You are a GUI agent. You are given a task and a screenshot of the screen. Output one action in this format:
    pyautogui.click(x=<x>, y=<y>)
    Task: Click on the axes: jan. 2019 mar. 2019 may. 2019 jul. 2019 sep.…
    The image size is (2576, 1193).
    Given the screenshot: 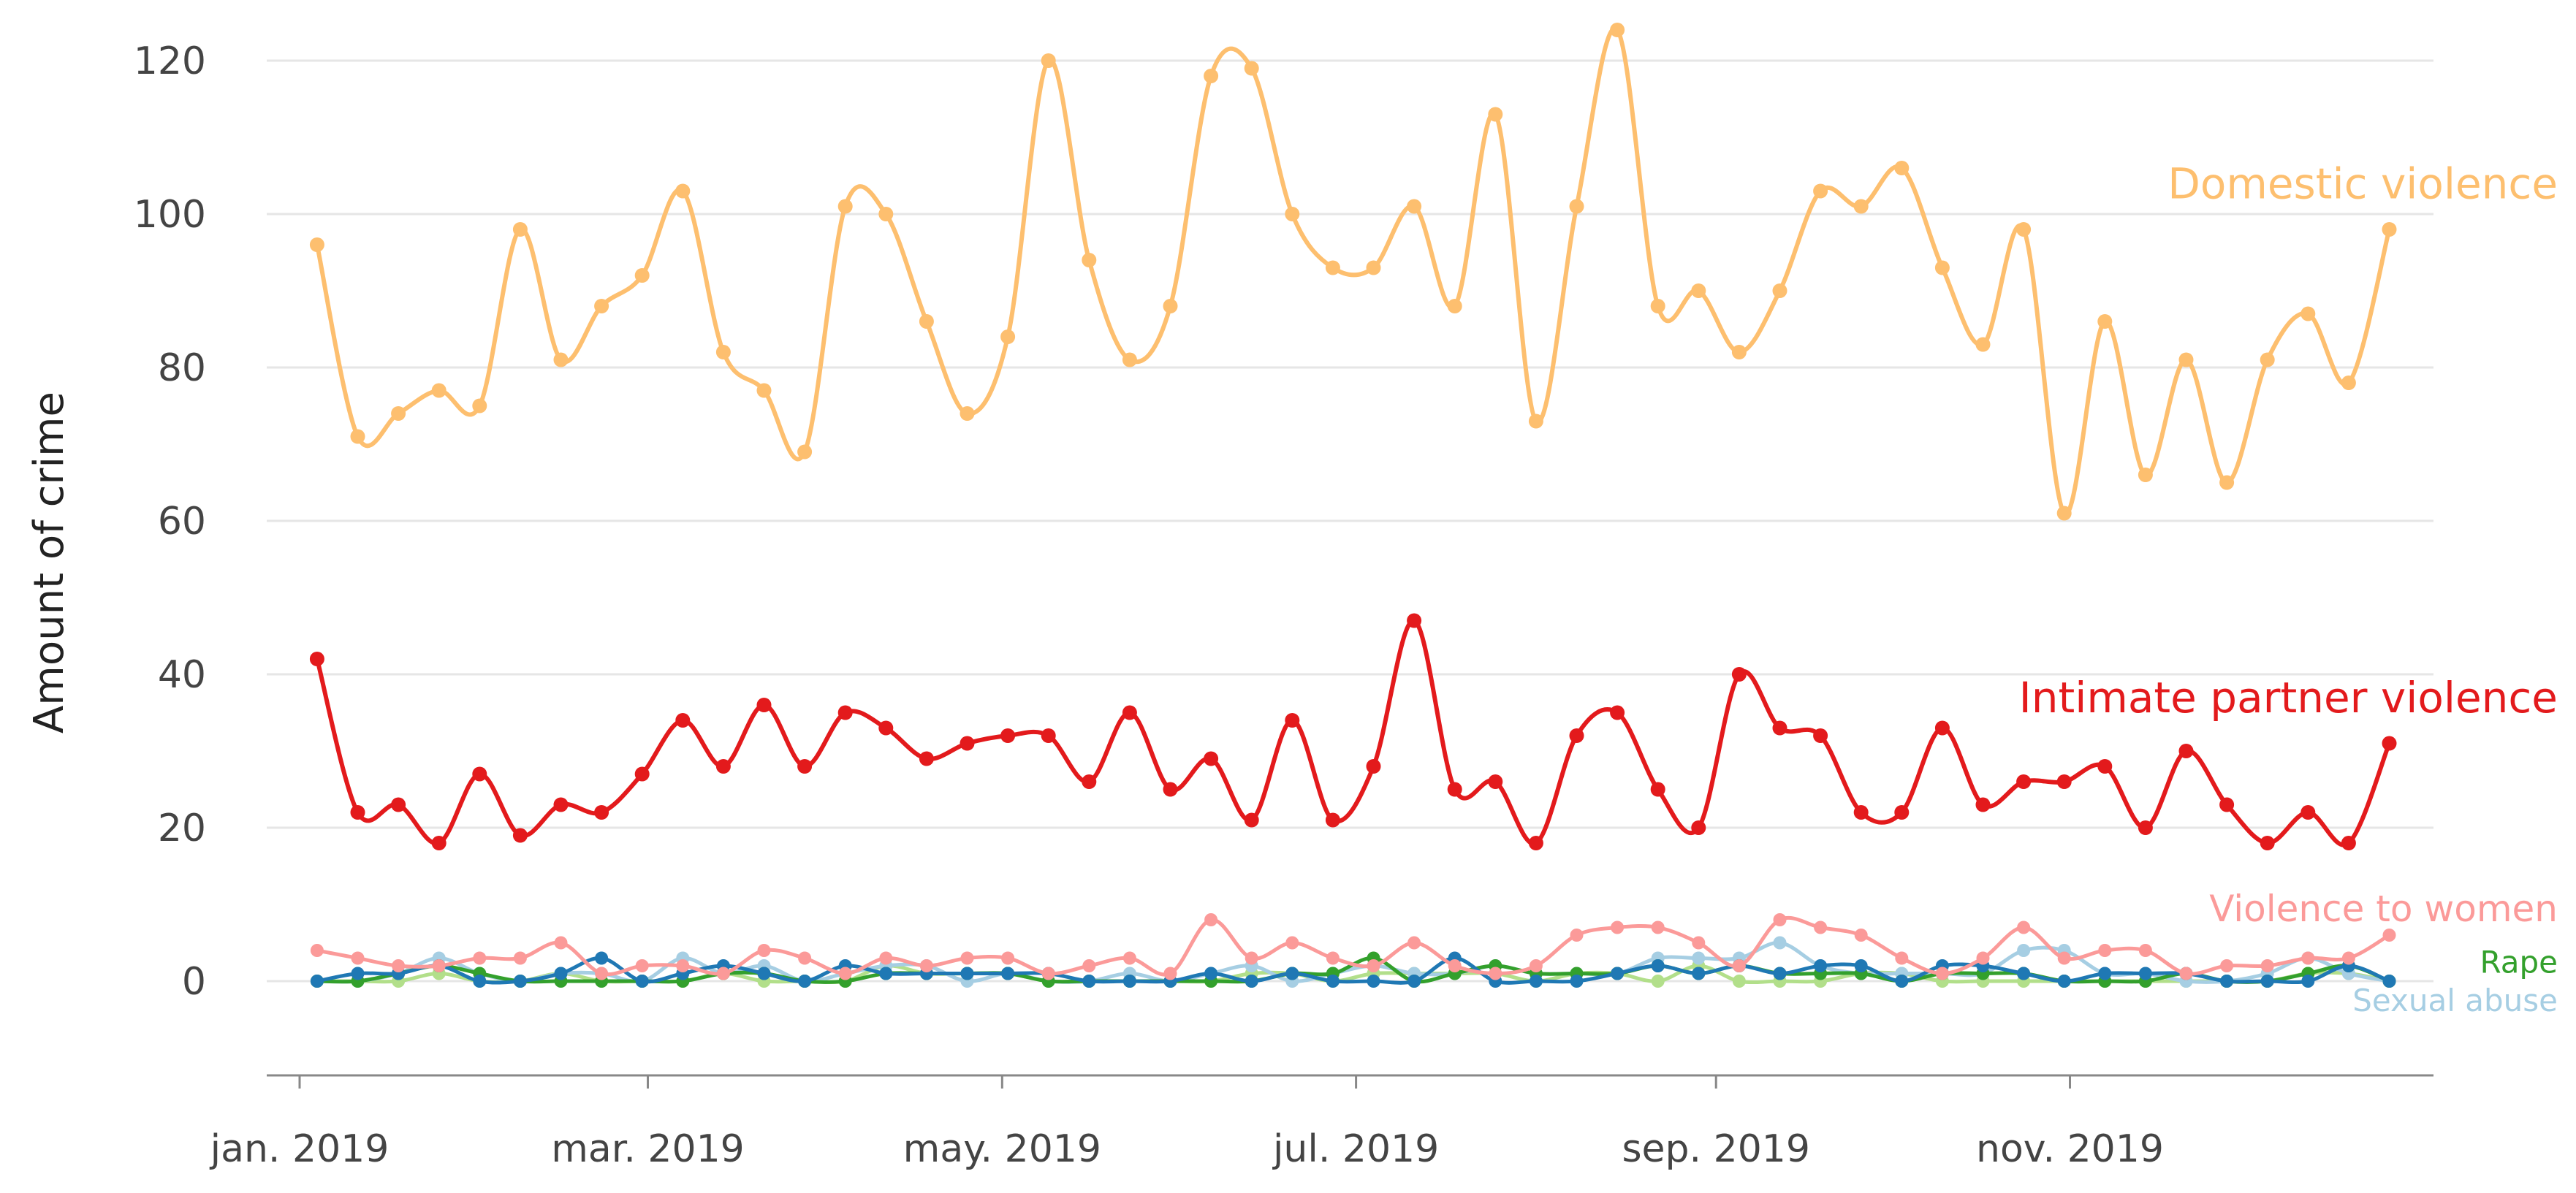 What is the action you would take?
    pyautogui.click(x=1321, y=1122)
    